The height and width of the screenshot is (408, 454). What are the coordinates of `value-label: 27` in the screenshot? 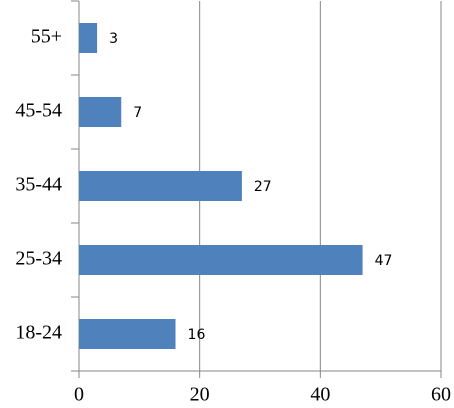 It's located at (263, 187).